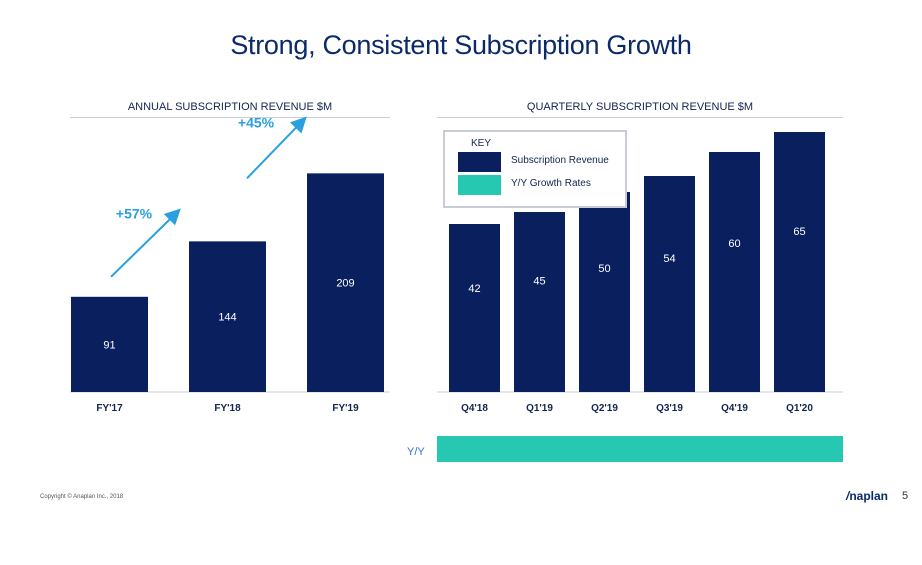  What do you see at coordinates (734, 244) in the screenshot?
I see `quarterly-bar-label-5: 60` at bounding box center [734, 244].